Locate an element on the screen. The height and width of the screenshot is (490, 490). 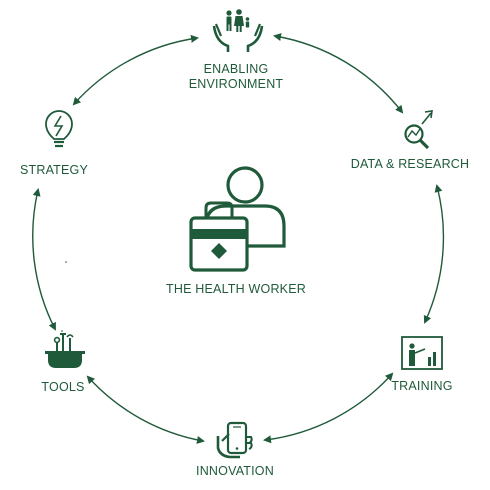
presentation-board-icon is located at coordinates (422, 353).